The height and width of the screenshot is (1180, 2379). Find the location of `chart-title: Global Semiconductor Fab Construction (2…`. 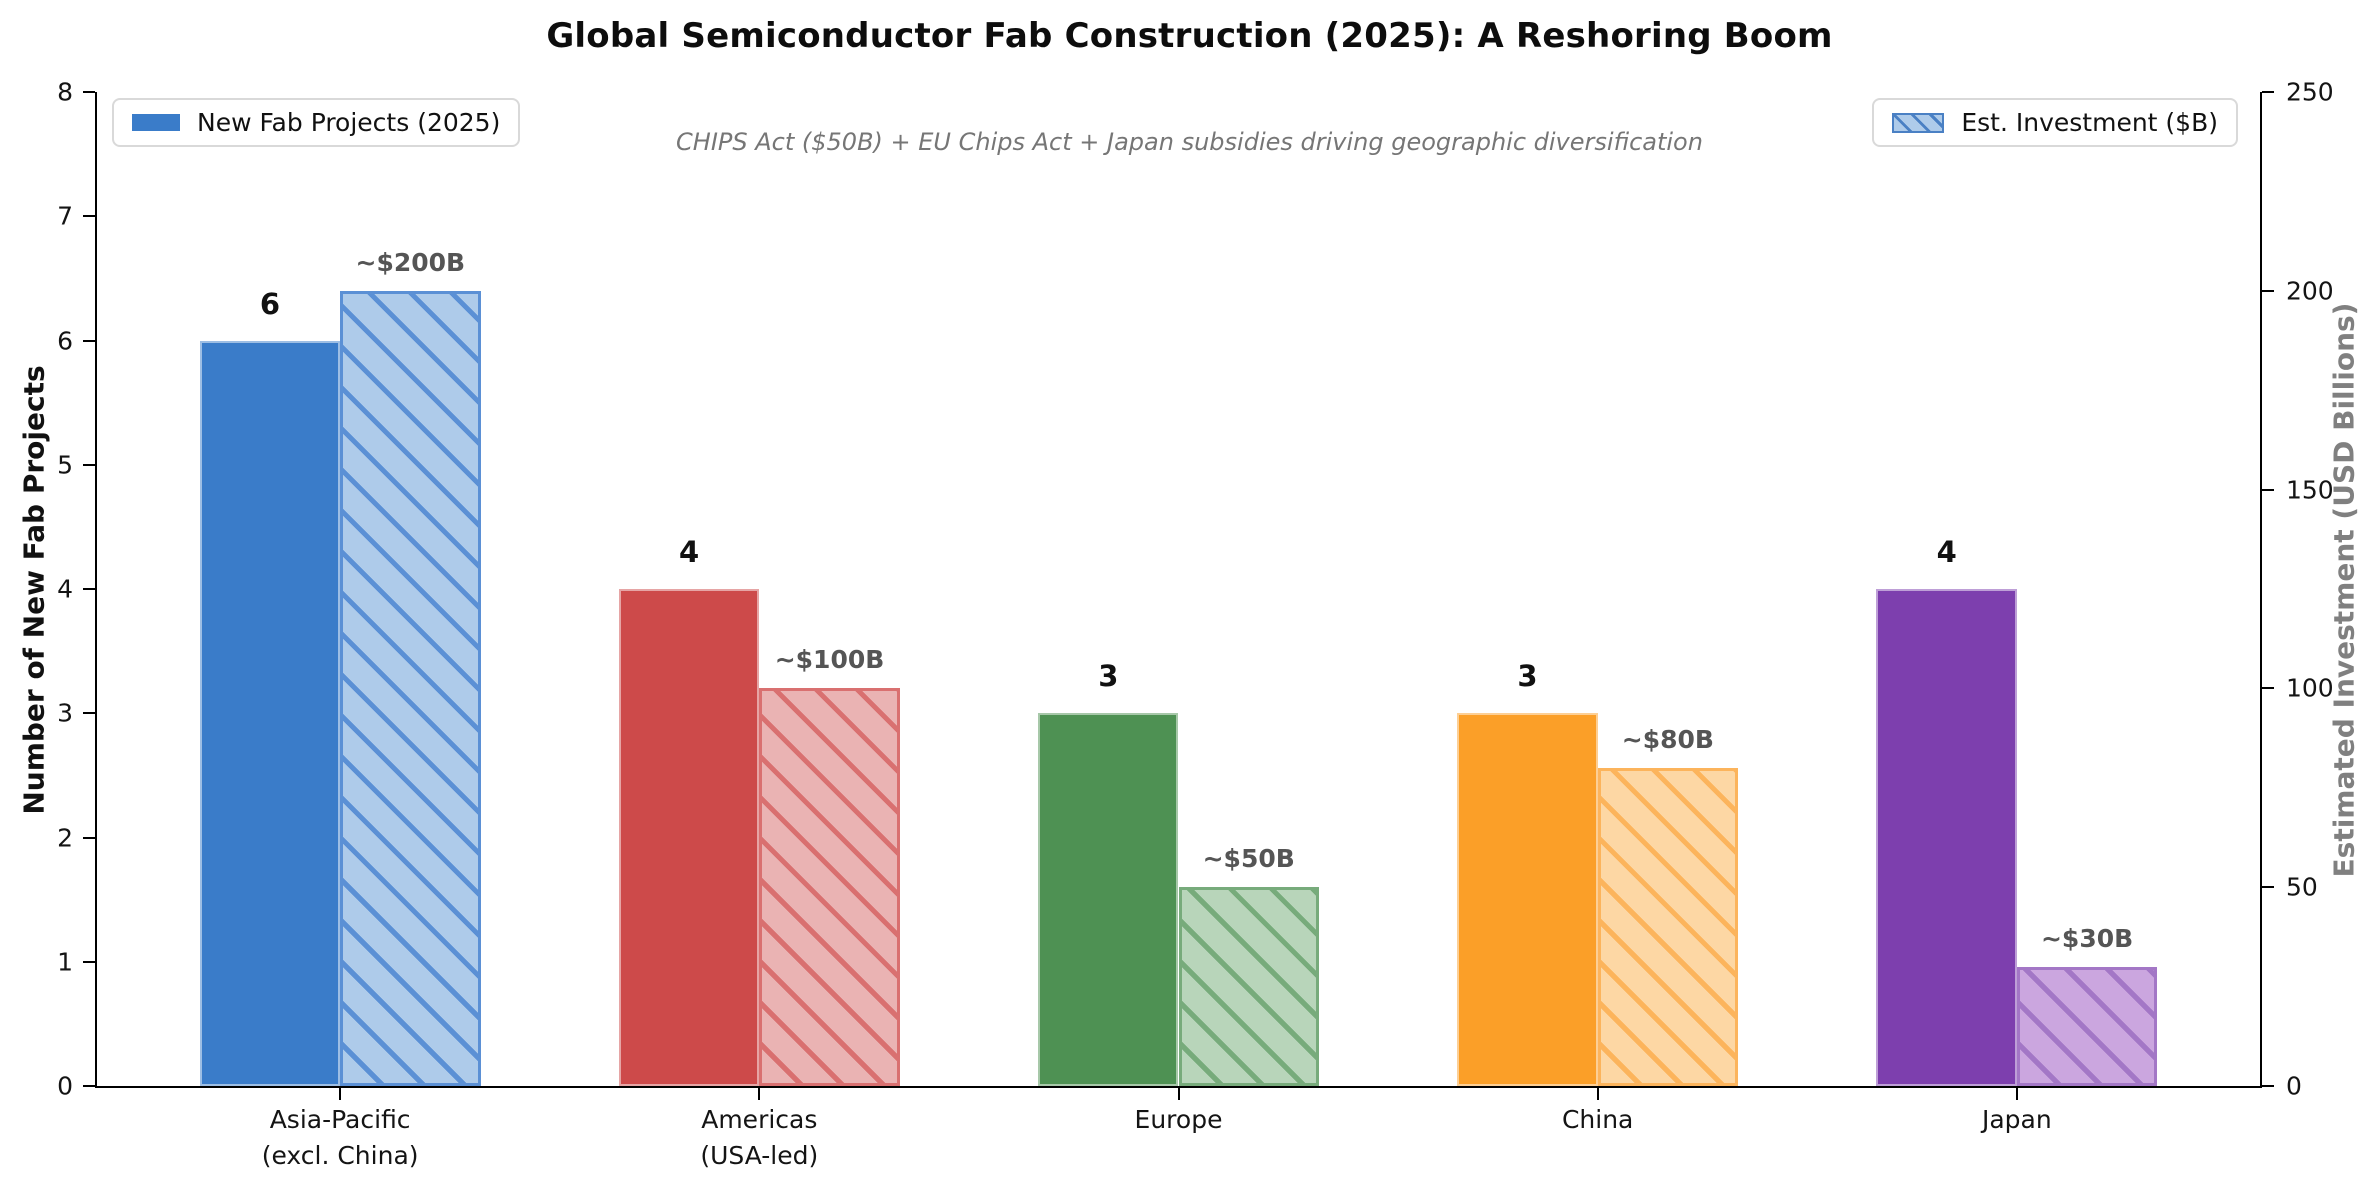

chart-title: Global Semiconductor Fab Construction (2… is located at coordinates (1189, 36).